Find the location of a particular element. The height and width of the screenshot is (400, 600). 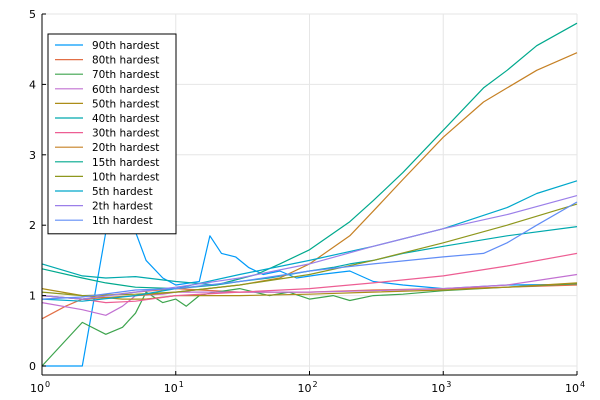

legend-label: 30th hardest is located at coordinates (125, 134).